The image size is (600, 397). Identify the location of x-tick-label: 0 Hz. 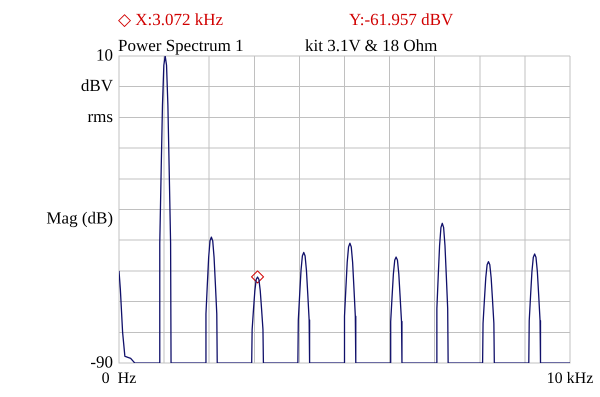
(119, 378).